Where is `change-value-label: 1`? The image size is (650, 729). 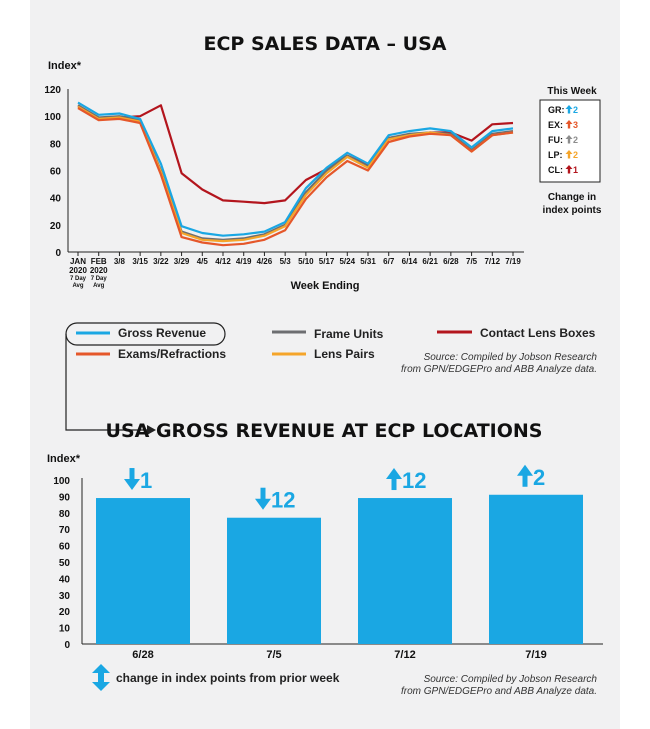 change-value-label: 1 is located at coordinates (146, 480).